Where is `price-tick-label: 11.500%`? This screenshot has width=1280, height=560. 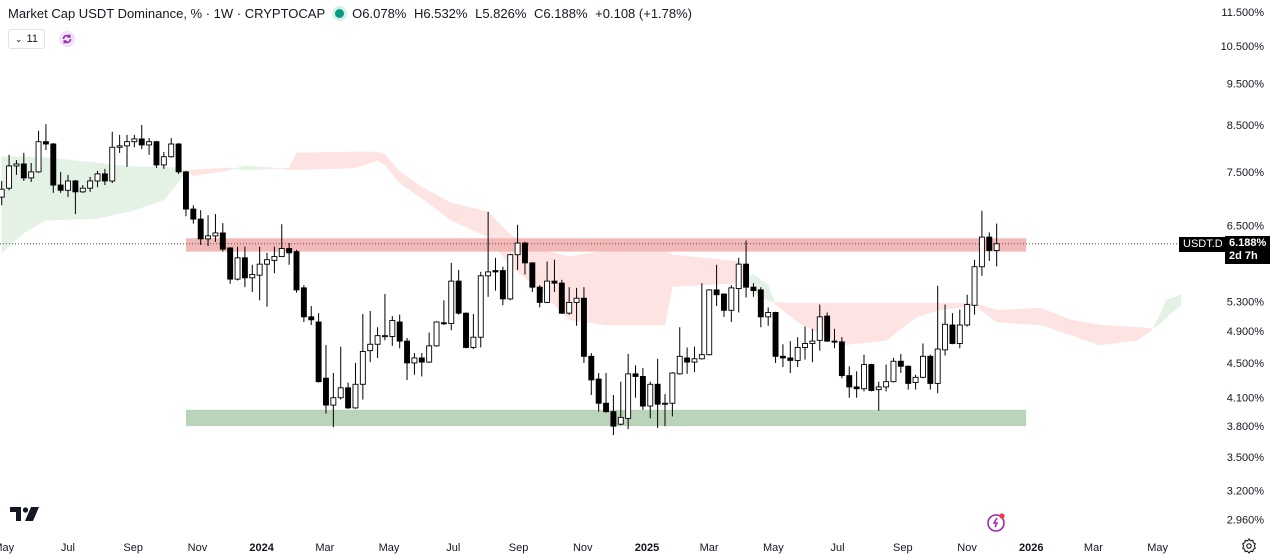 price-tick-label: 11.500% is located at coordinates (1242, 13).